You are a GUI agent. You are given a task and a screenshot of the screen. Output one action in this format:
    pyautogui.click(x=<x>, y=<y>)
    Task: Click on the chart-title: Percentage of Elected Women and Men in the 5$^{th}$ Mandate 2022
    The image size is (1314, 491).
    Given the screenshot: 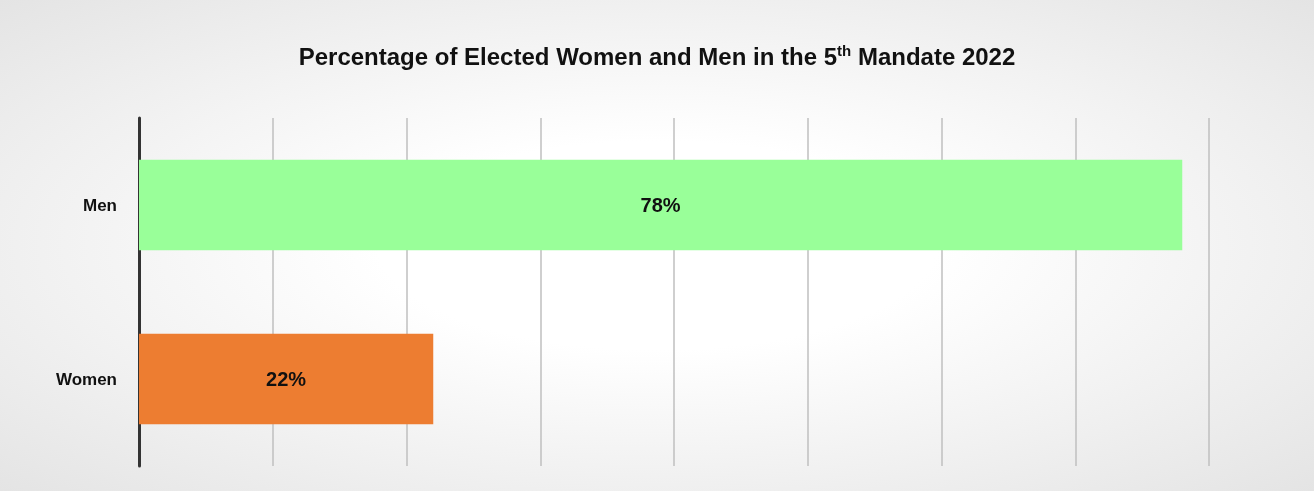 What is the action you would take?
    pyautogui.click(x=657, y=56)
    